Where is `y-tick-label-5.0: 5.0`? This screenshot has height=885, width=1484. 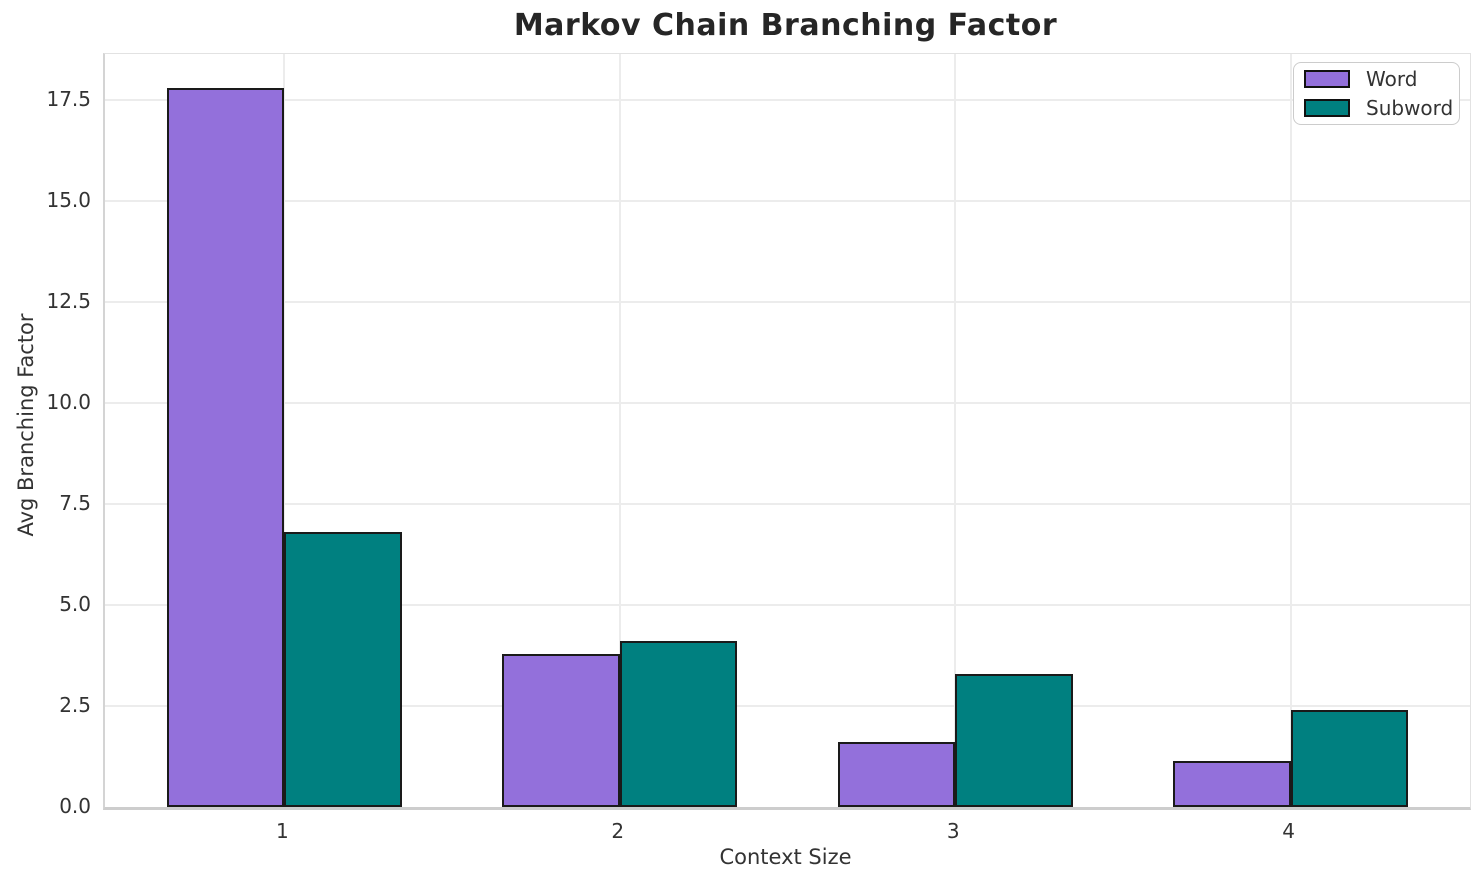 y-tick-label-5.0: 5.0 is located at coordinates (75, 604).